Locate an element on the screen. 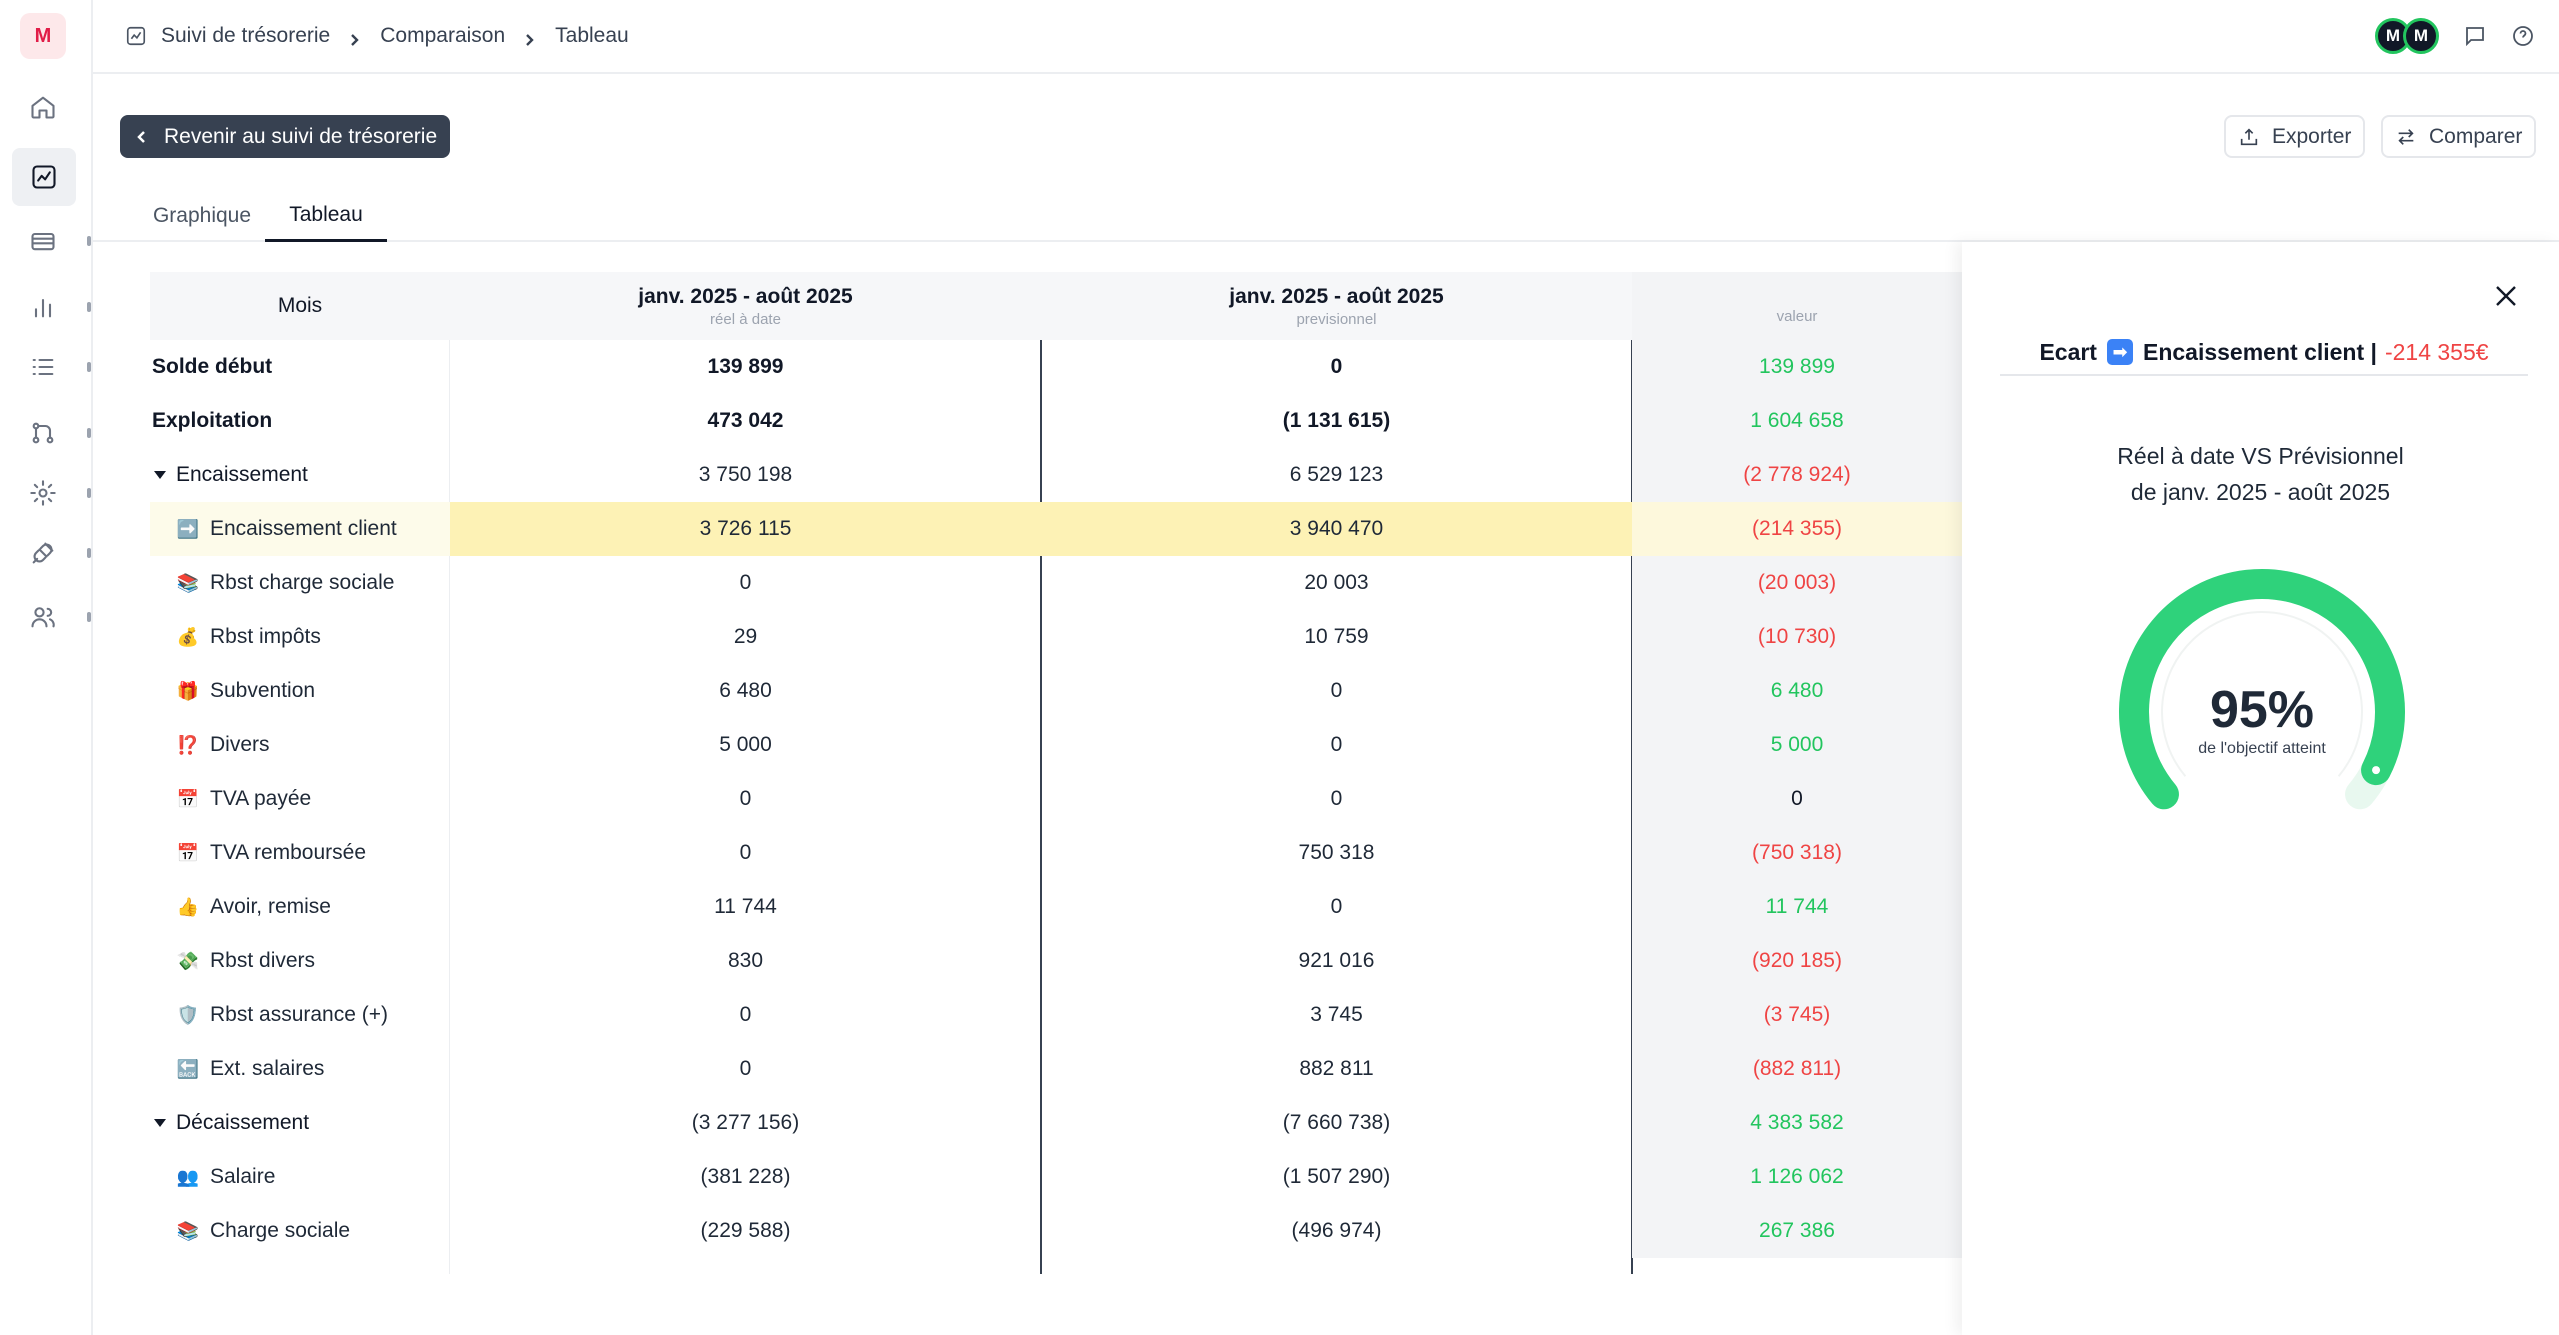  table-row: 📅 TVA remboursée 0 750 318 (750 318) is located at coordinates (1056, 853).